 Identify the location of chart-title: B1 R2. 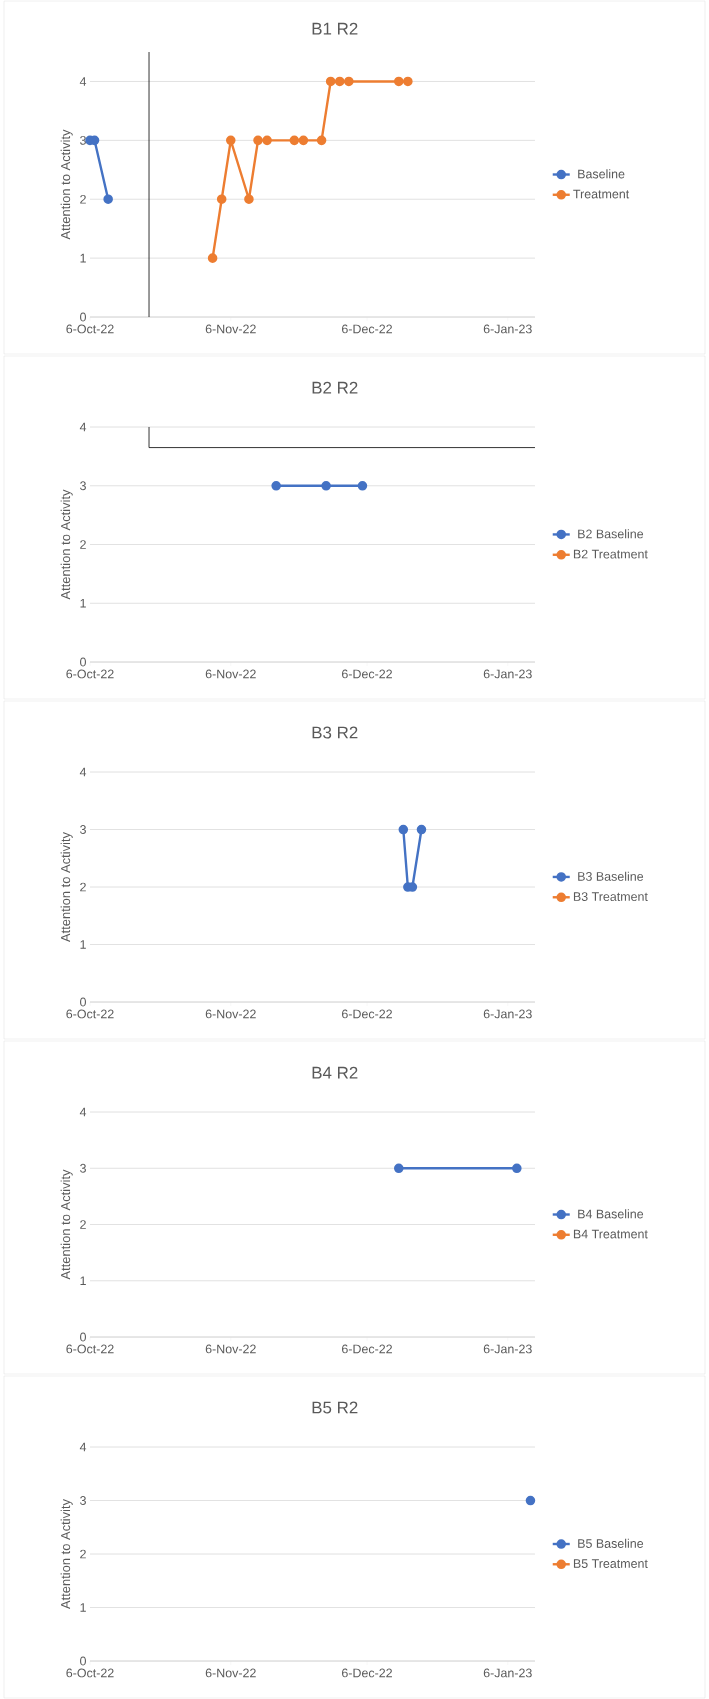
(335, 28).